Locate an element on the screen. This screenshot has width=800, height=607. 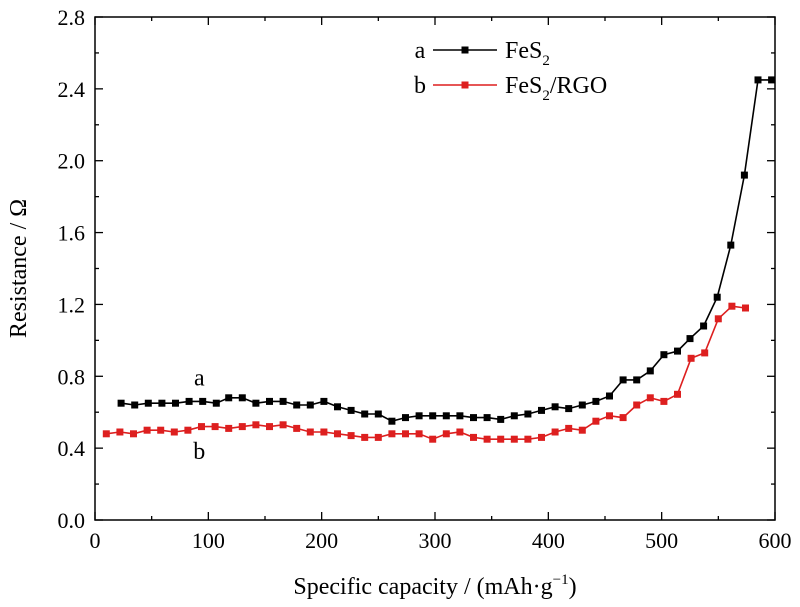
legend-label: FeS2 is located at coordinates (527, 53).